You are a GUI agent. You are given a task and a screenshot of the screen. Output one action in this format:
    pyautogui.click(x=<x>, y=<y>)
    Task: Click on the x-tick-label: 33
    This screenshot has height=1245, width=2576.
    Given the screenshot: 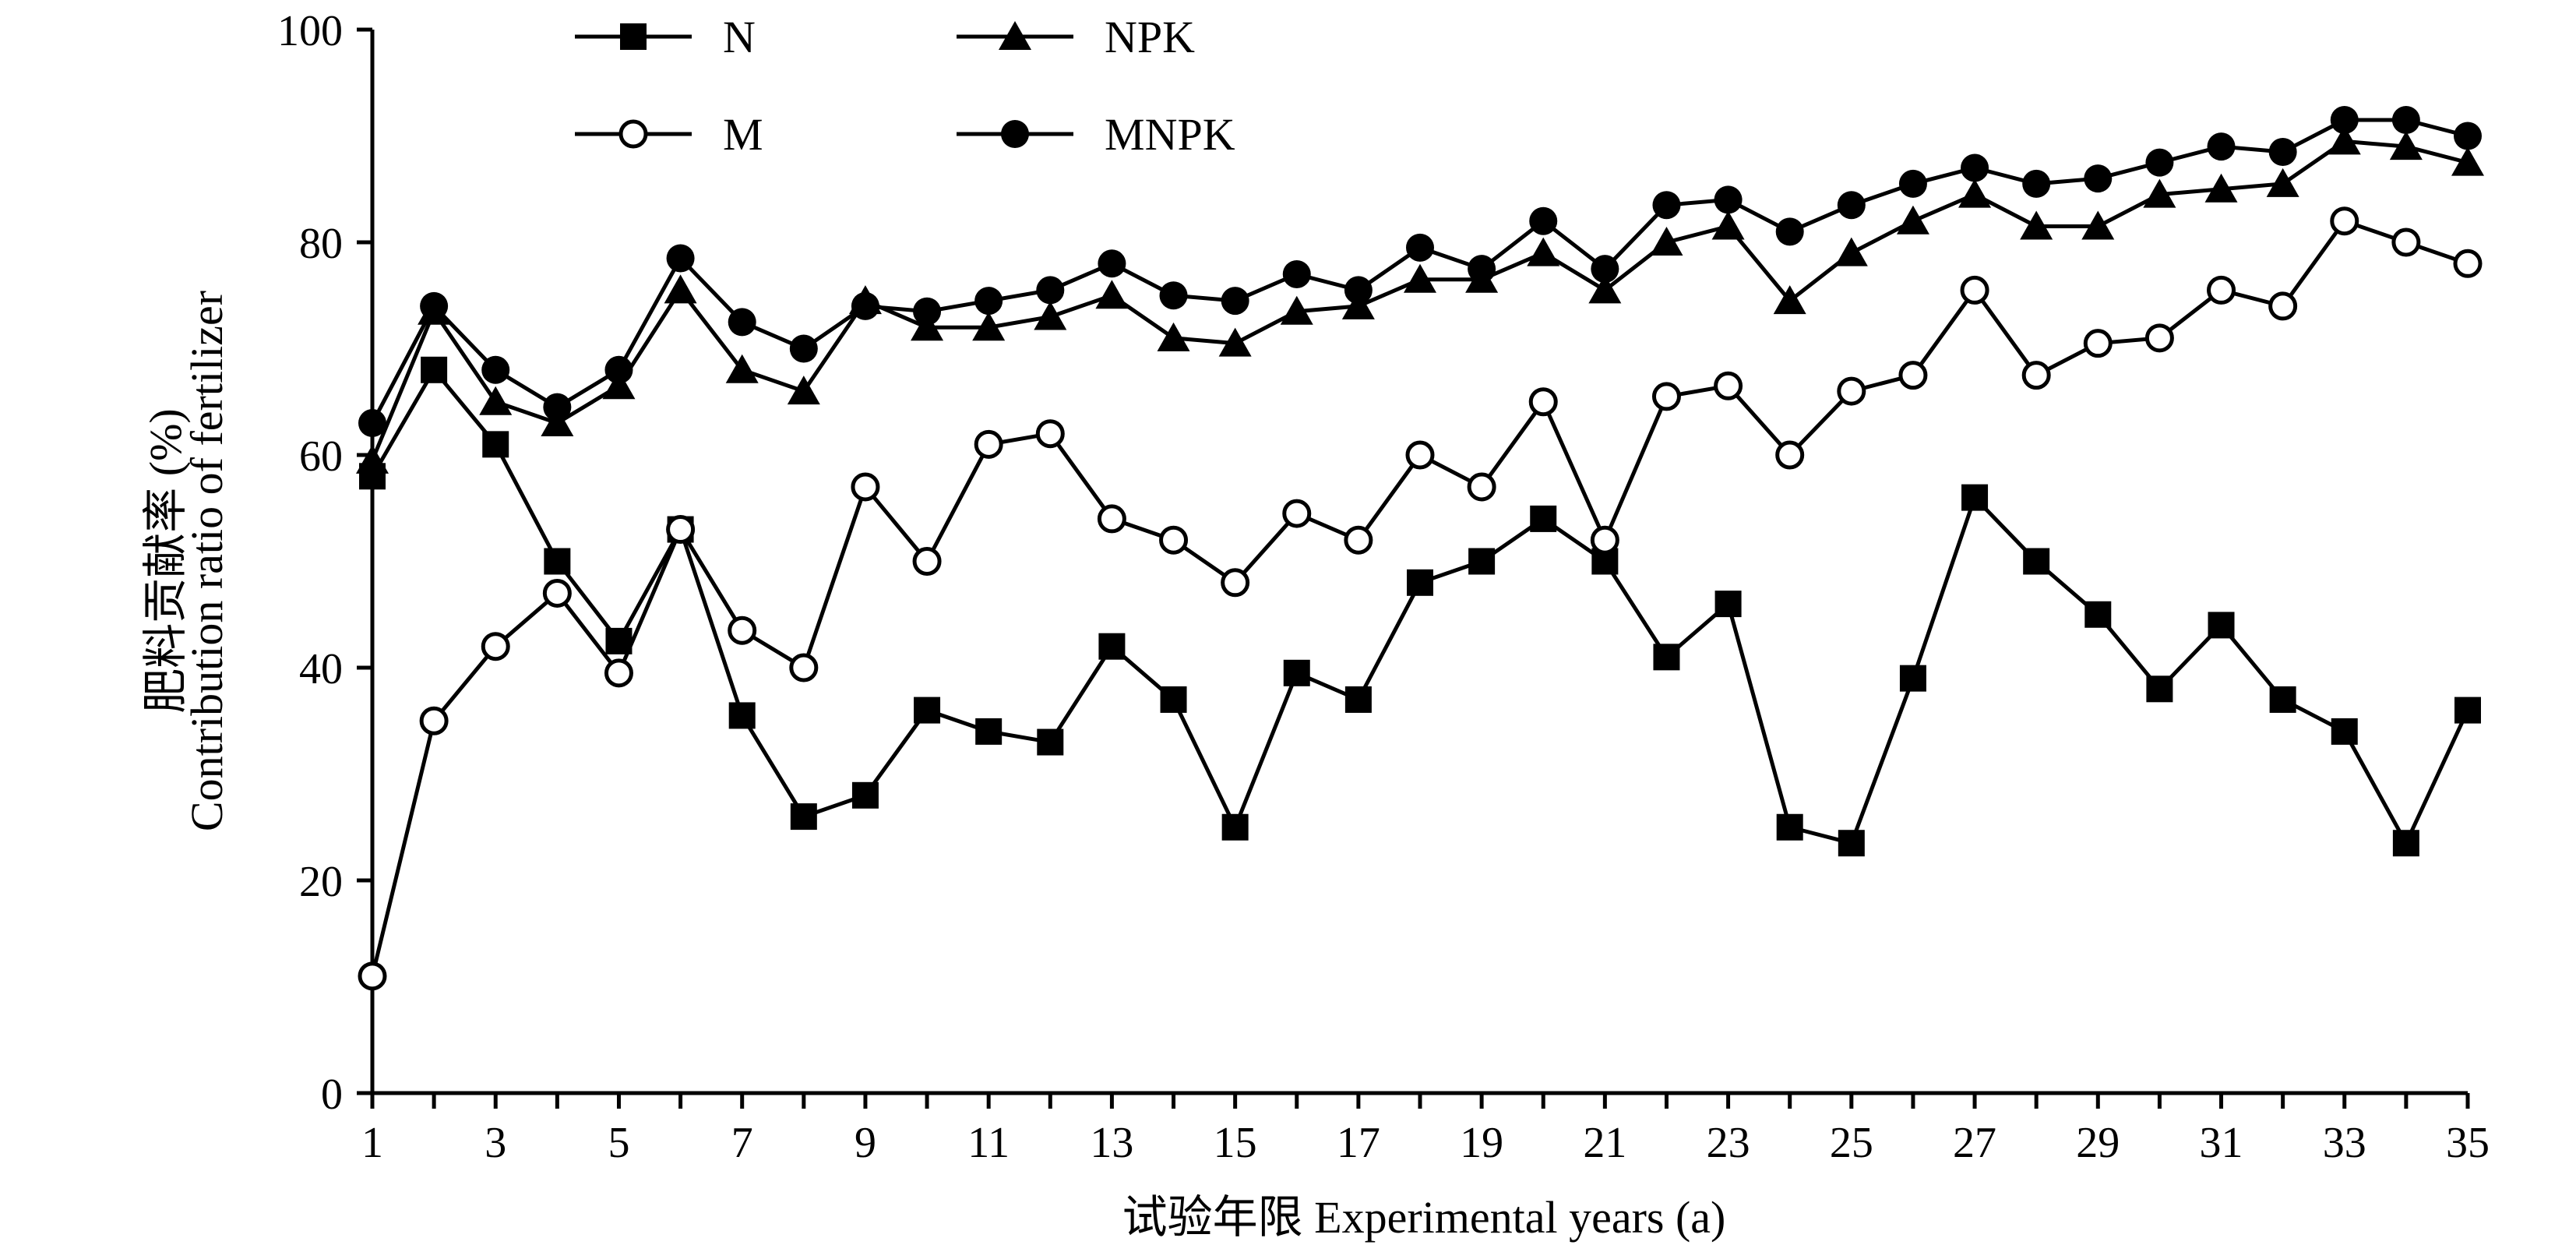 What is the action you would take?
    pyautogui.click(x=2345, y=1143)
    